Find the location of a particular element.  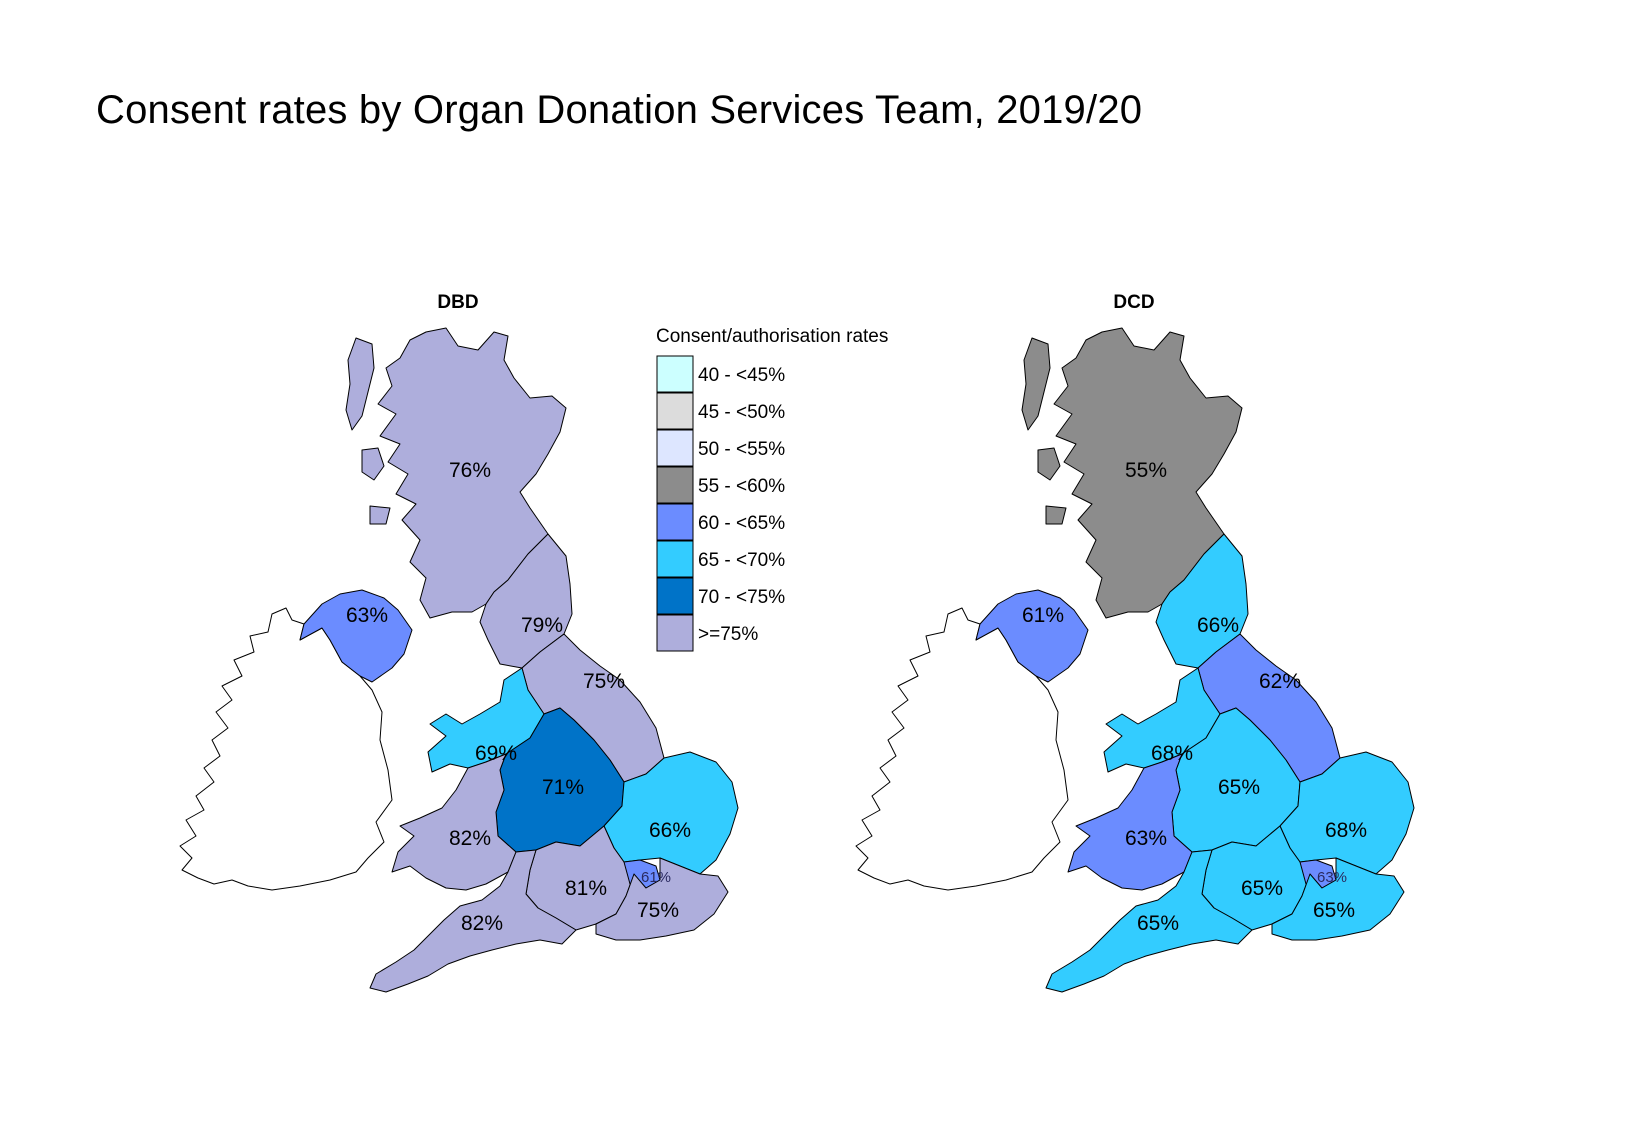

dcd-label-midlands: 65% is located at coordinates (1239, 787).